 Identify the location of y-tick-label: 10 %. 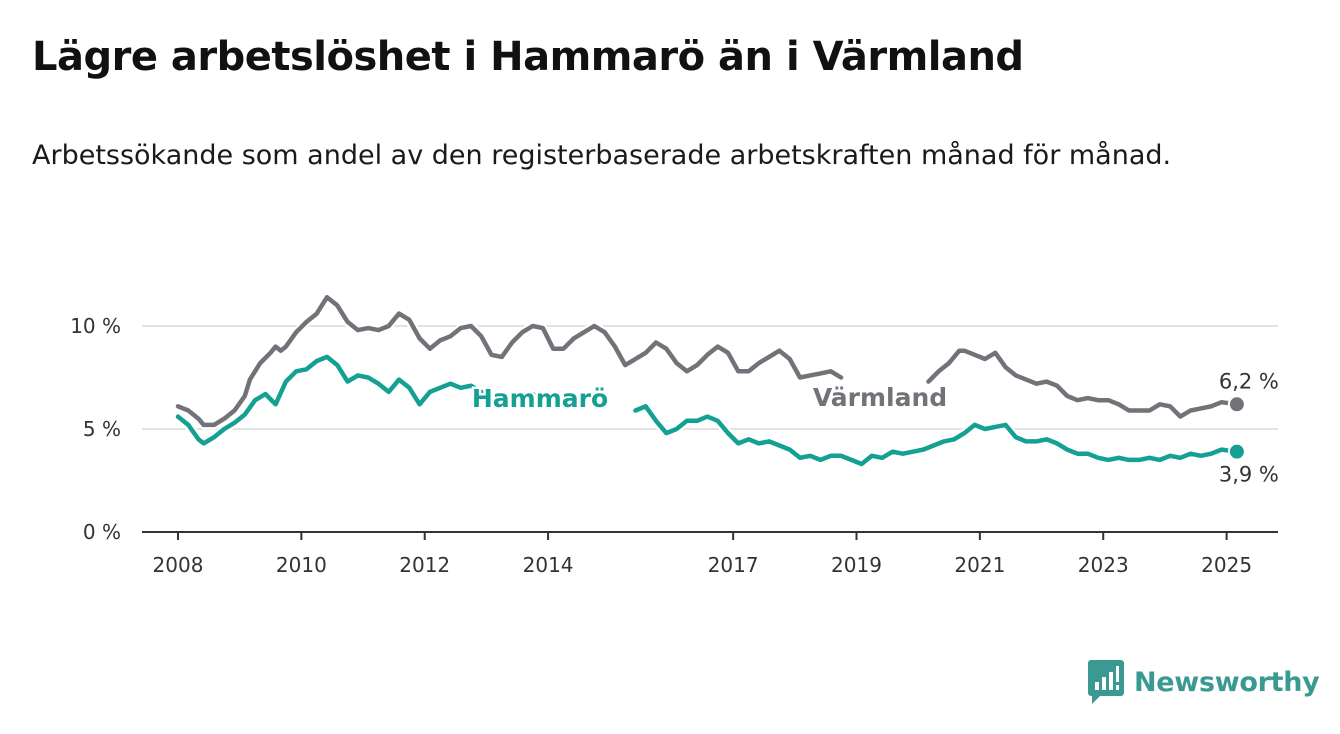
(95, 326).